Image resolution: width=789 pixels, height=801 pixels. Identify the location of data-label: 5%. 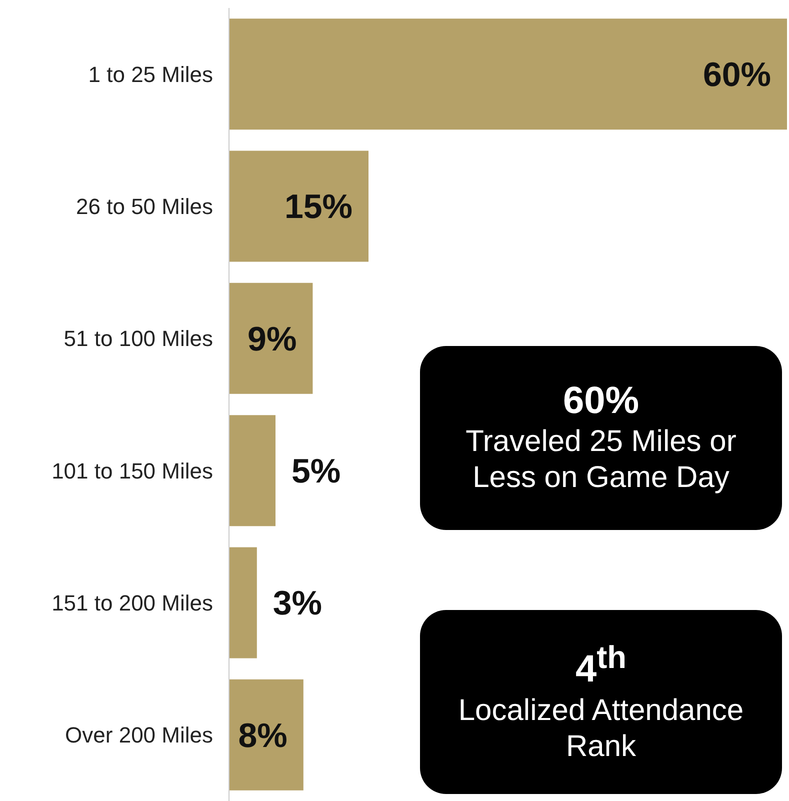
(316, 471).